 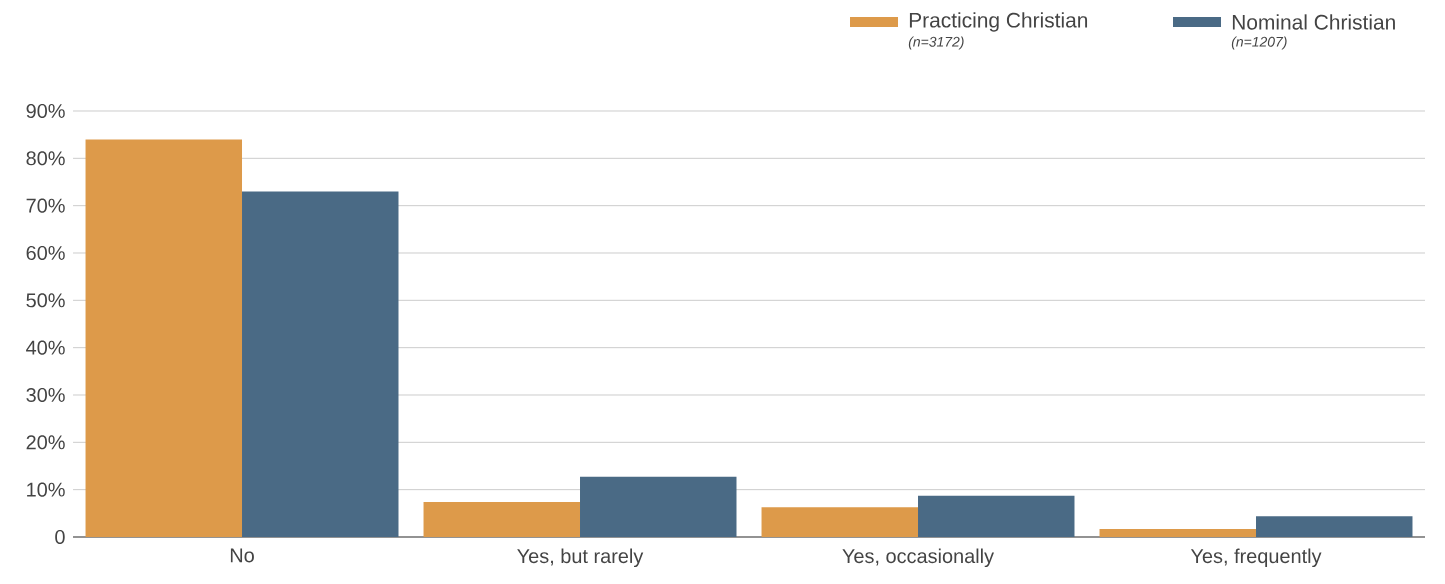 What do you see at coordinates (60, 537) in the screenshot?
I see `y-tick-label: 0` at bounding box center [60, 537].